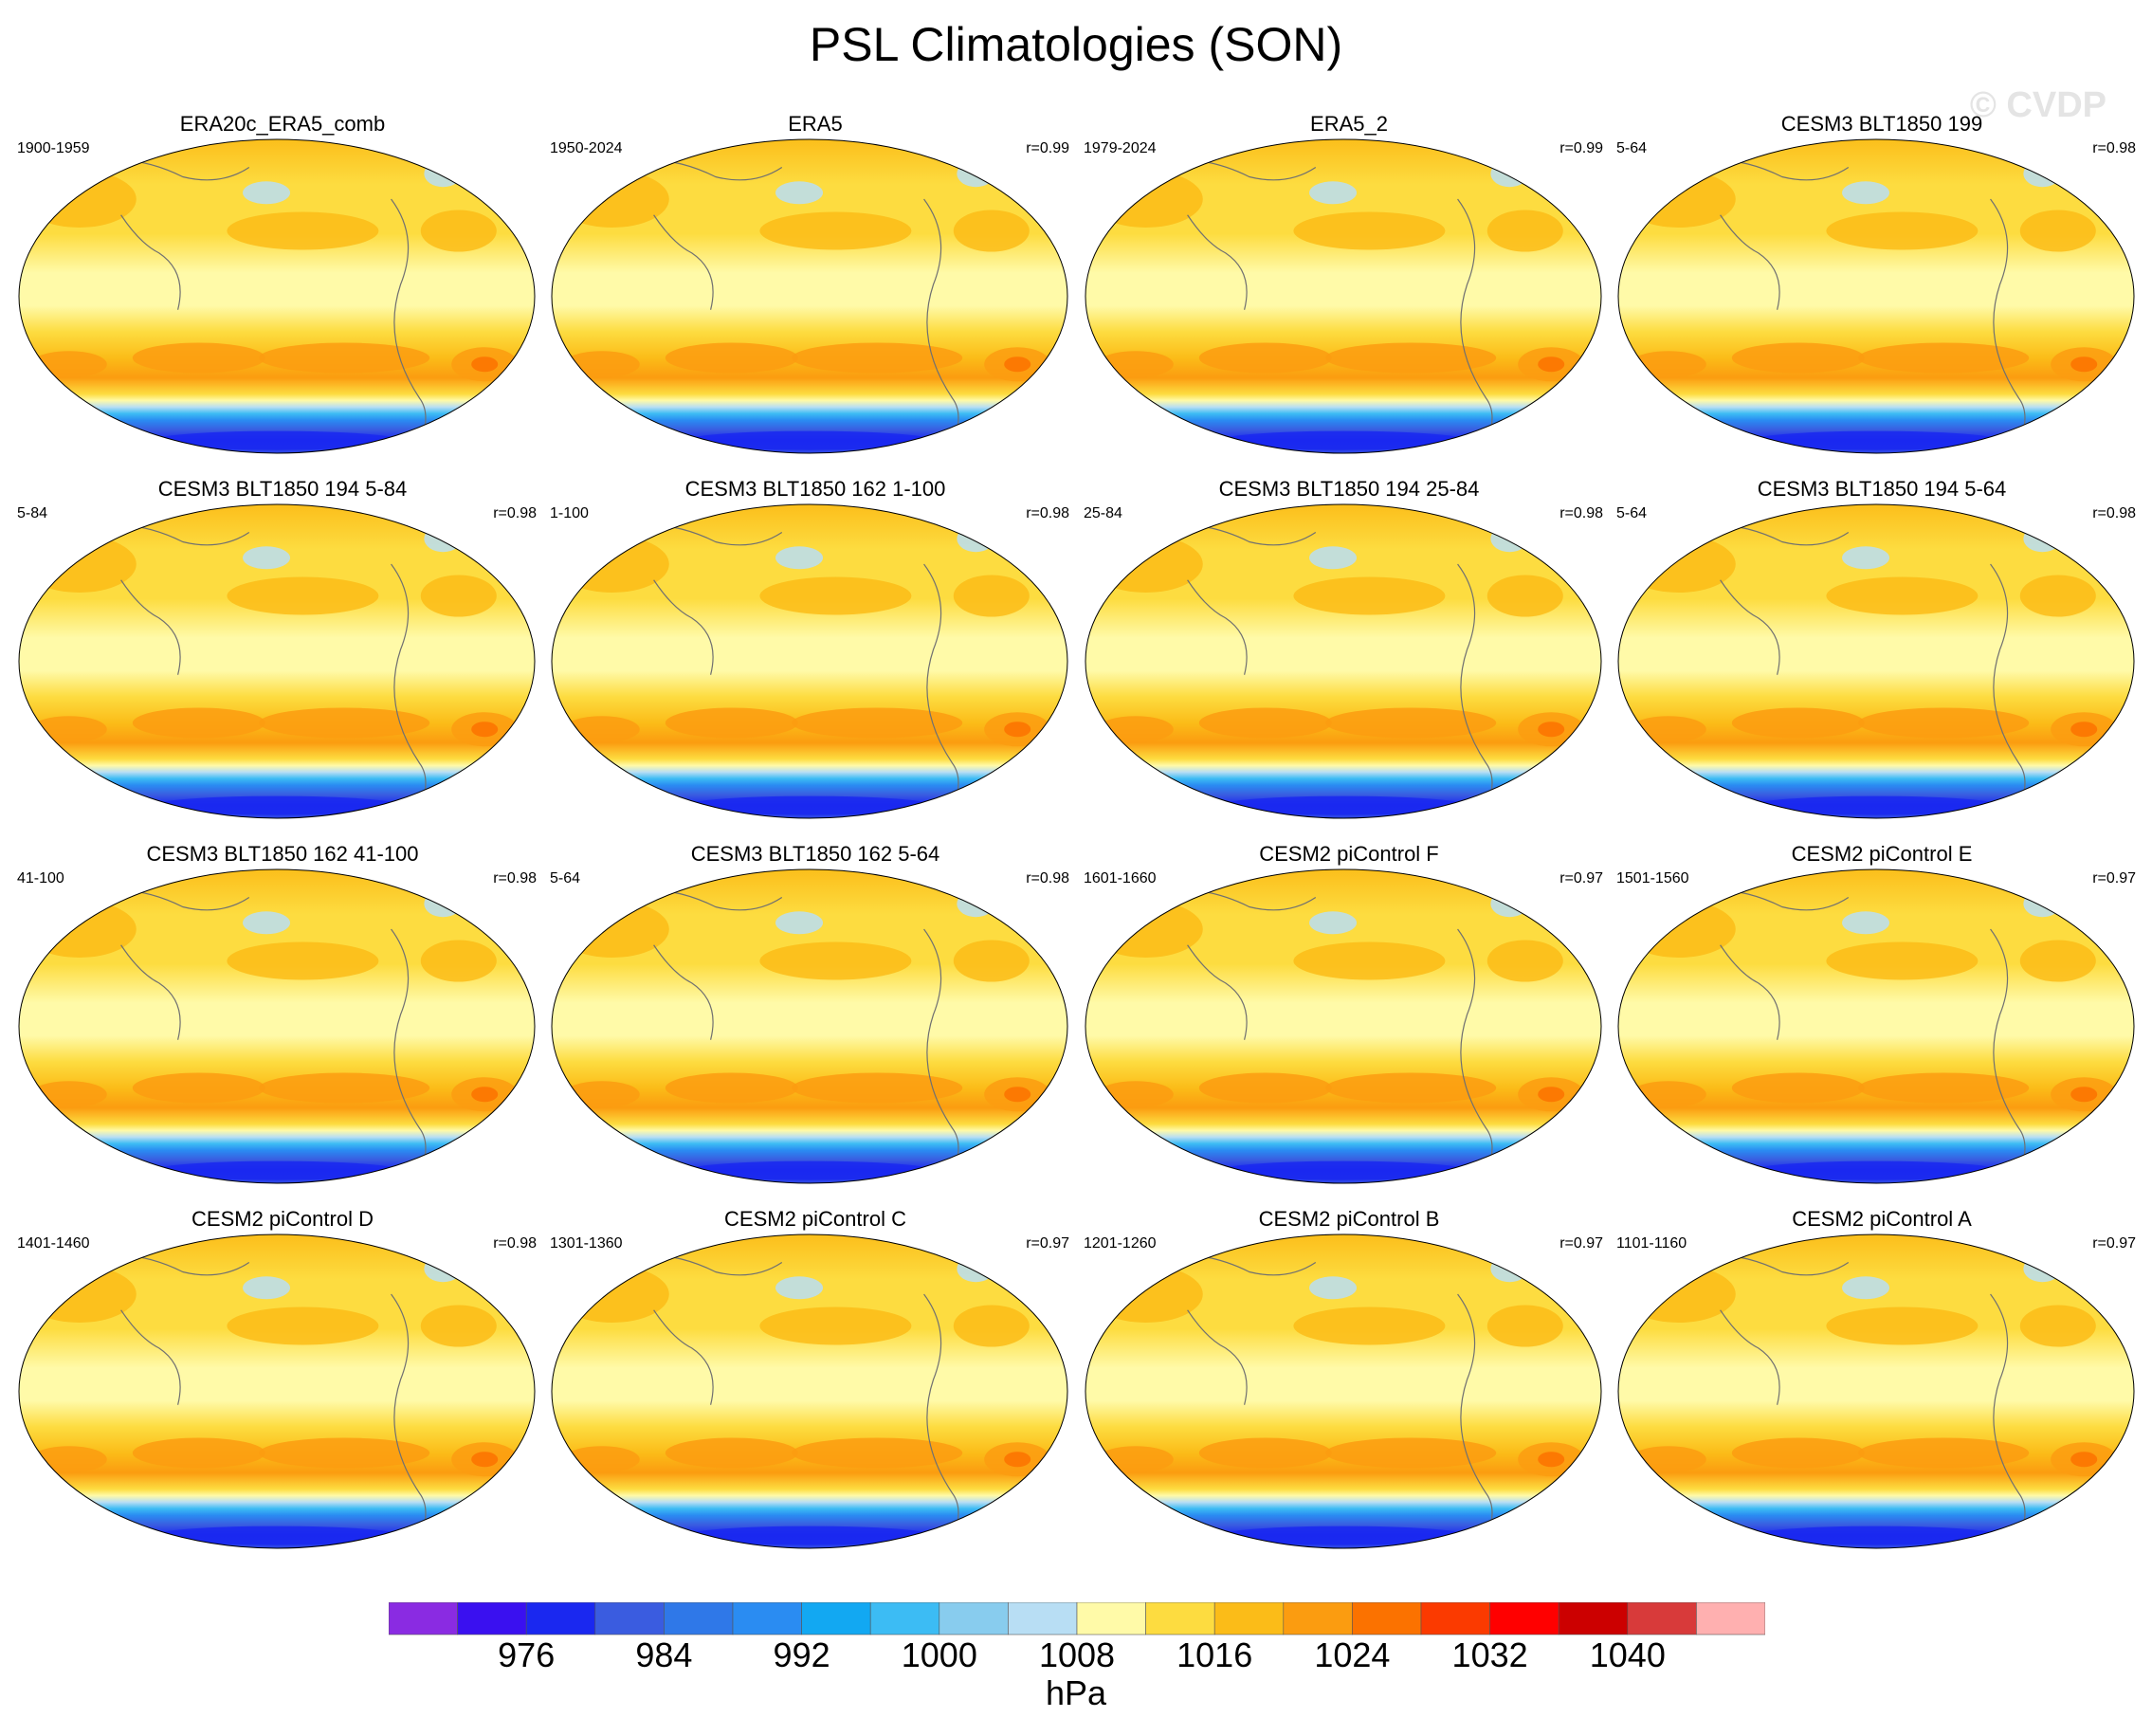 This screenshot has height=1736, width=2152. What do you see at coordinates (802, 1652) in the screenshot?
I see `colorbar-tick-label: 992` at bounding box center [802, 1652].